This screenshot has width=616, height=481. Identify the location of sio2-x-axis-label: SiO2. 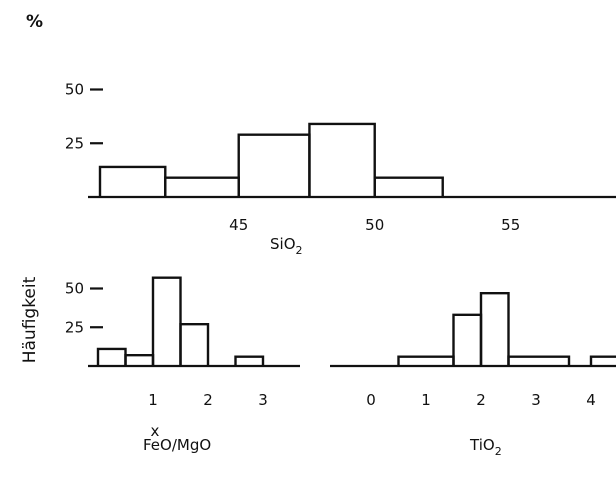
(286, 246).